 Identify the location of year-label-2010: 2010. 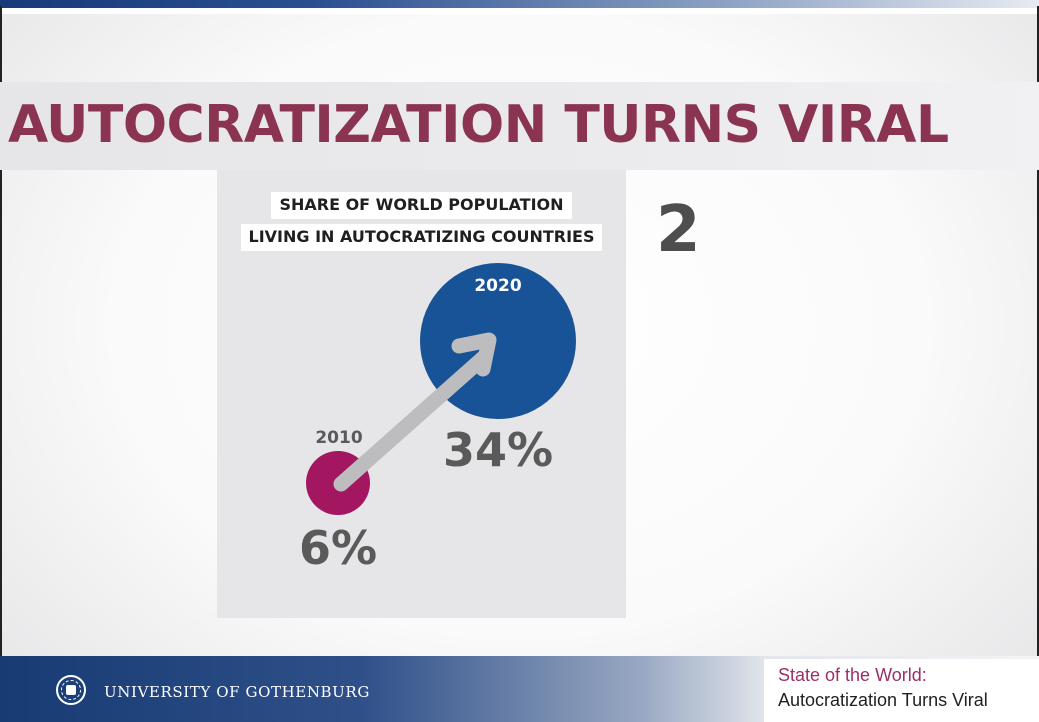
(338, 438).